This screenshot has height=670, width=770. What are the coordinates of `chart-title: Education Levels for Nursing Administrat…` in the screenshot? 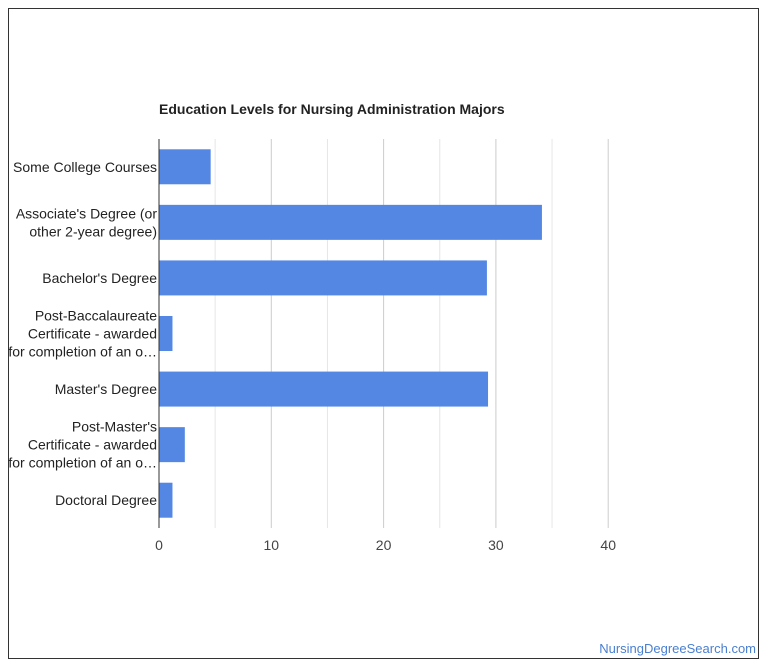 It's located at (332, 109).